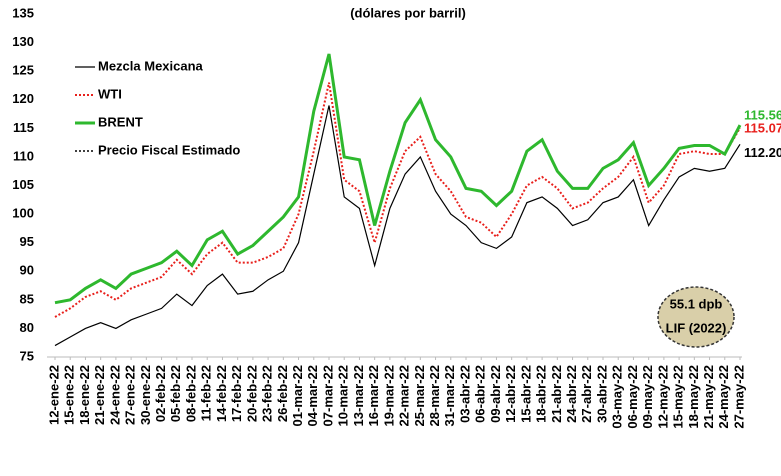  What do you see at coordinates (571, 394) in the screenshot?
I see `x-tick-label: 24-abr-22` at bounding box center [571, 394].